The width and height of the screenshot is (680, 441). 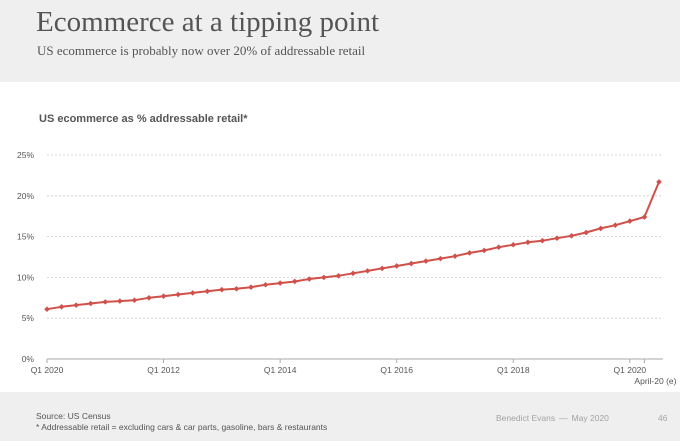 I want to click on x-tick-label: Q1 2016, so click(x=396, y=370).